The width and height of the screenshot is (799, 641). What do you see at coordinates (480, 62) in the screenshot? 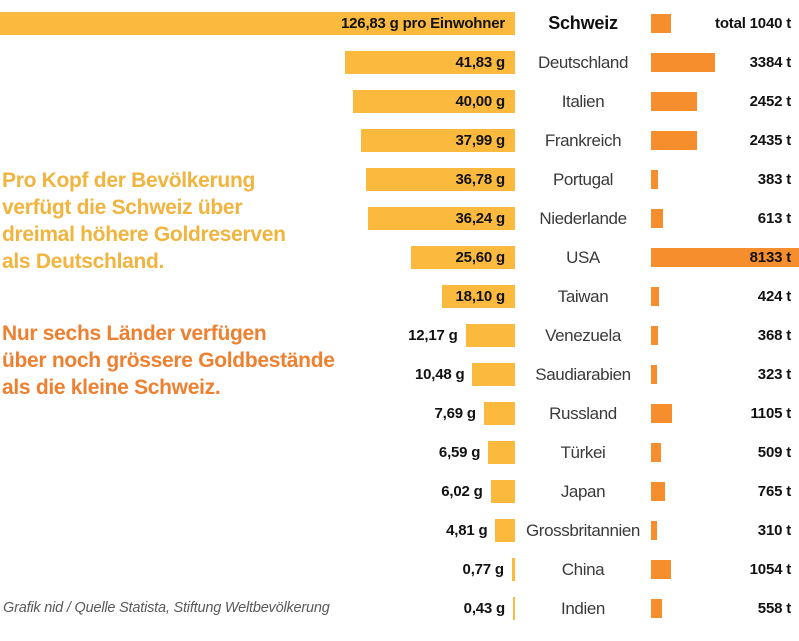
I see `per-capita-value: 41,83 g` at bounding box center [480, 62].